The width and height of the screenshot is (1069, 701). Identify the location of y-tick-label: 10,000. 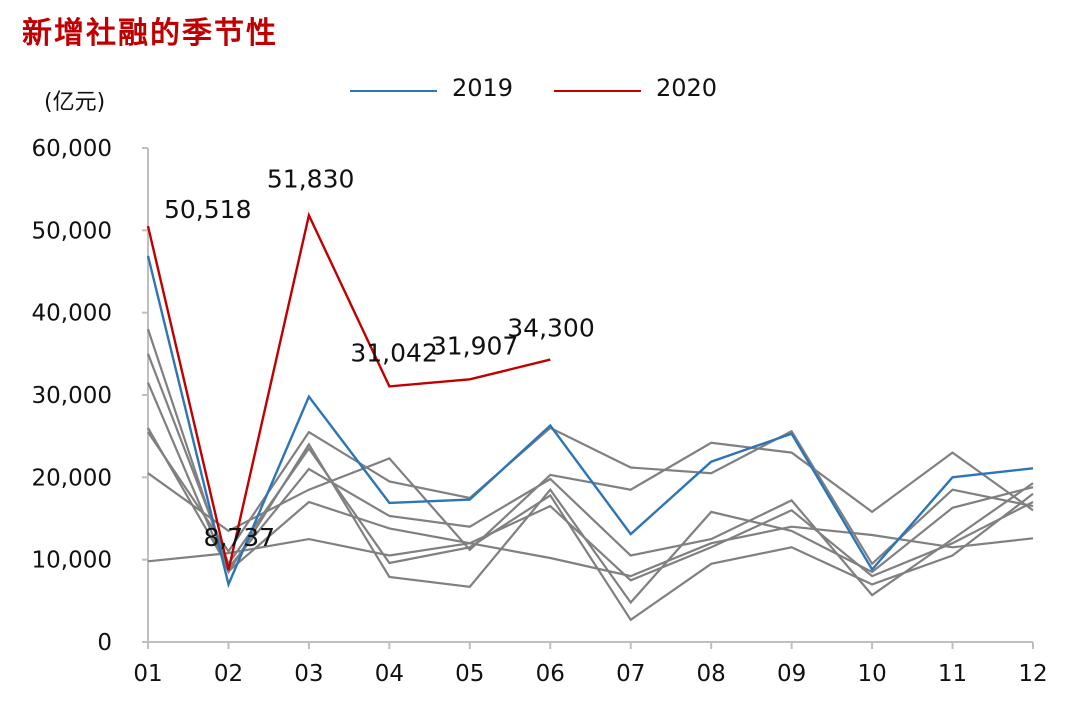
(72, 561).